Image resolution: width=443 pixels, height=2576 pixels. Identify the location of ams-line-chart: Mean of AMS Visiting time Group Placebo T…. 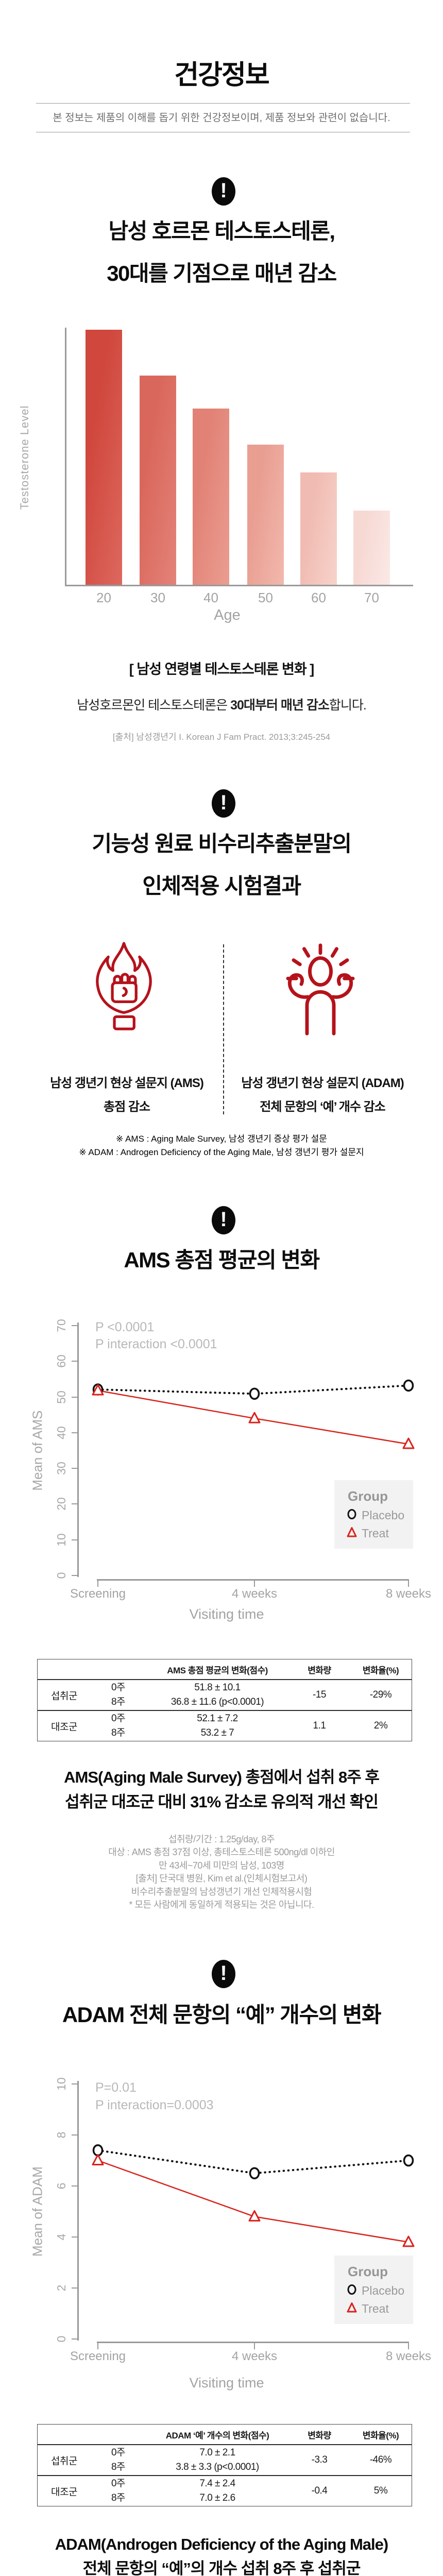
(221, 1479).